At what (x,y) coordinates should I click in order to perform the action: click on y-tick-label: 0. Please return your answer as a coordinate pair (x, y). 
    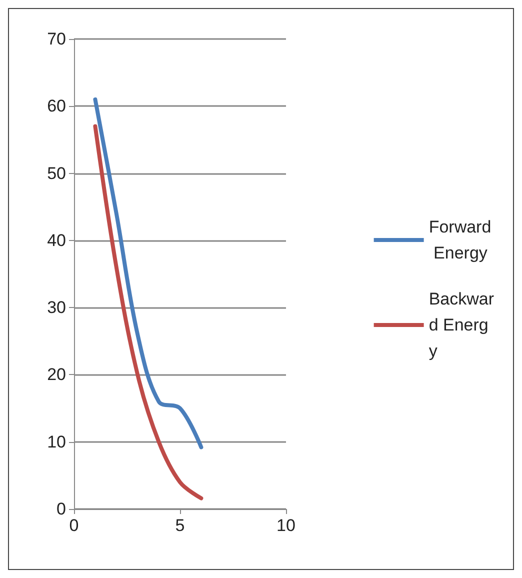
    Looking at the image, I should click on (61, 509).